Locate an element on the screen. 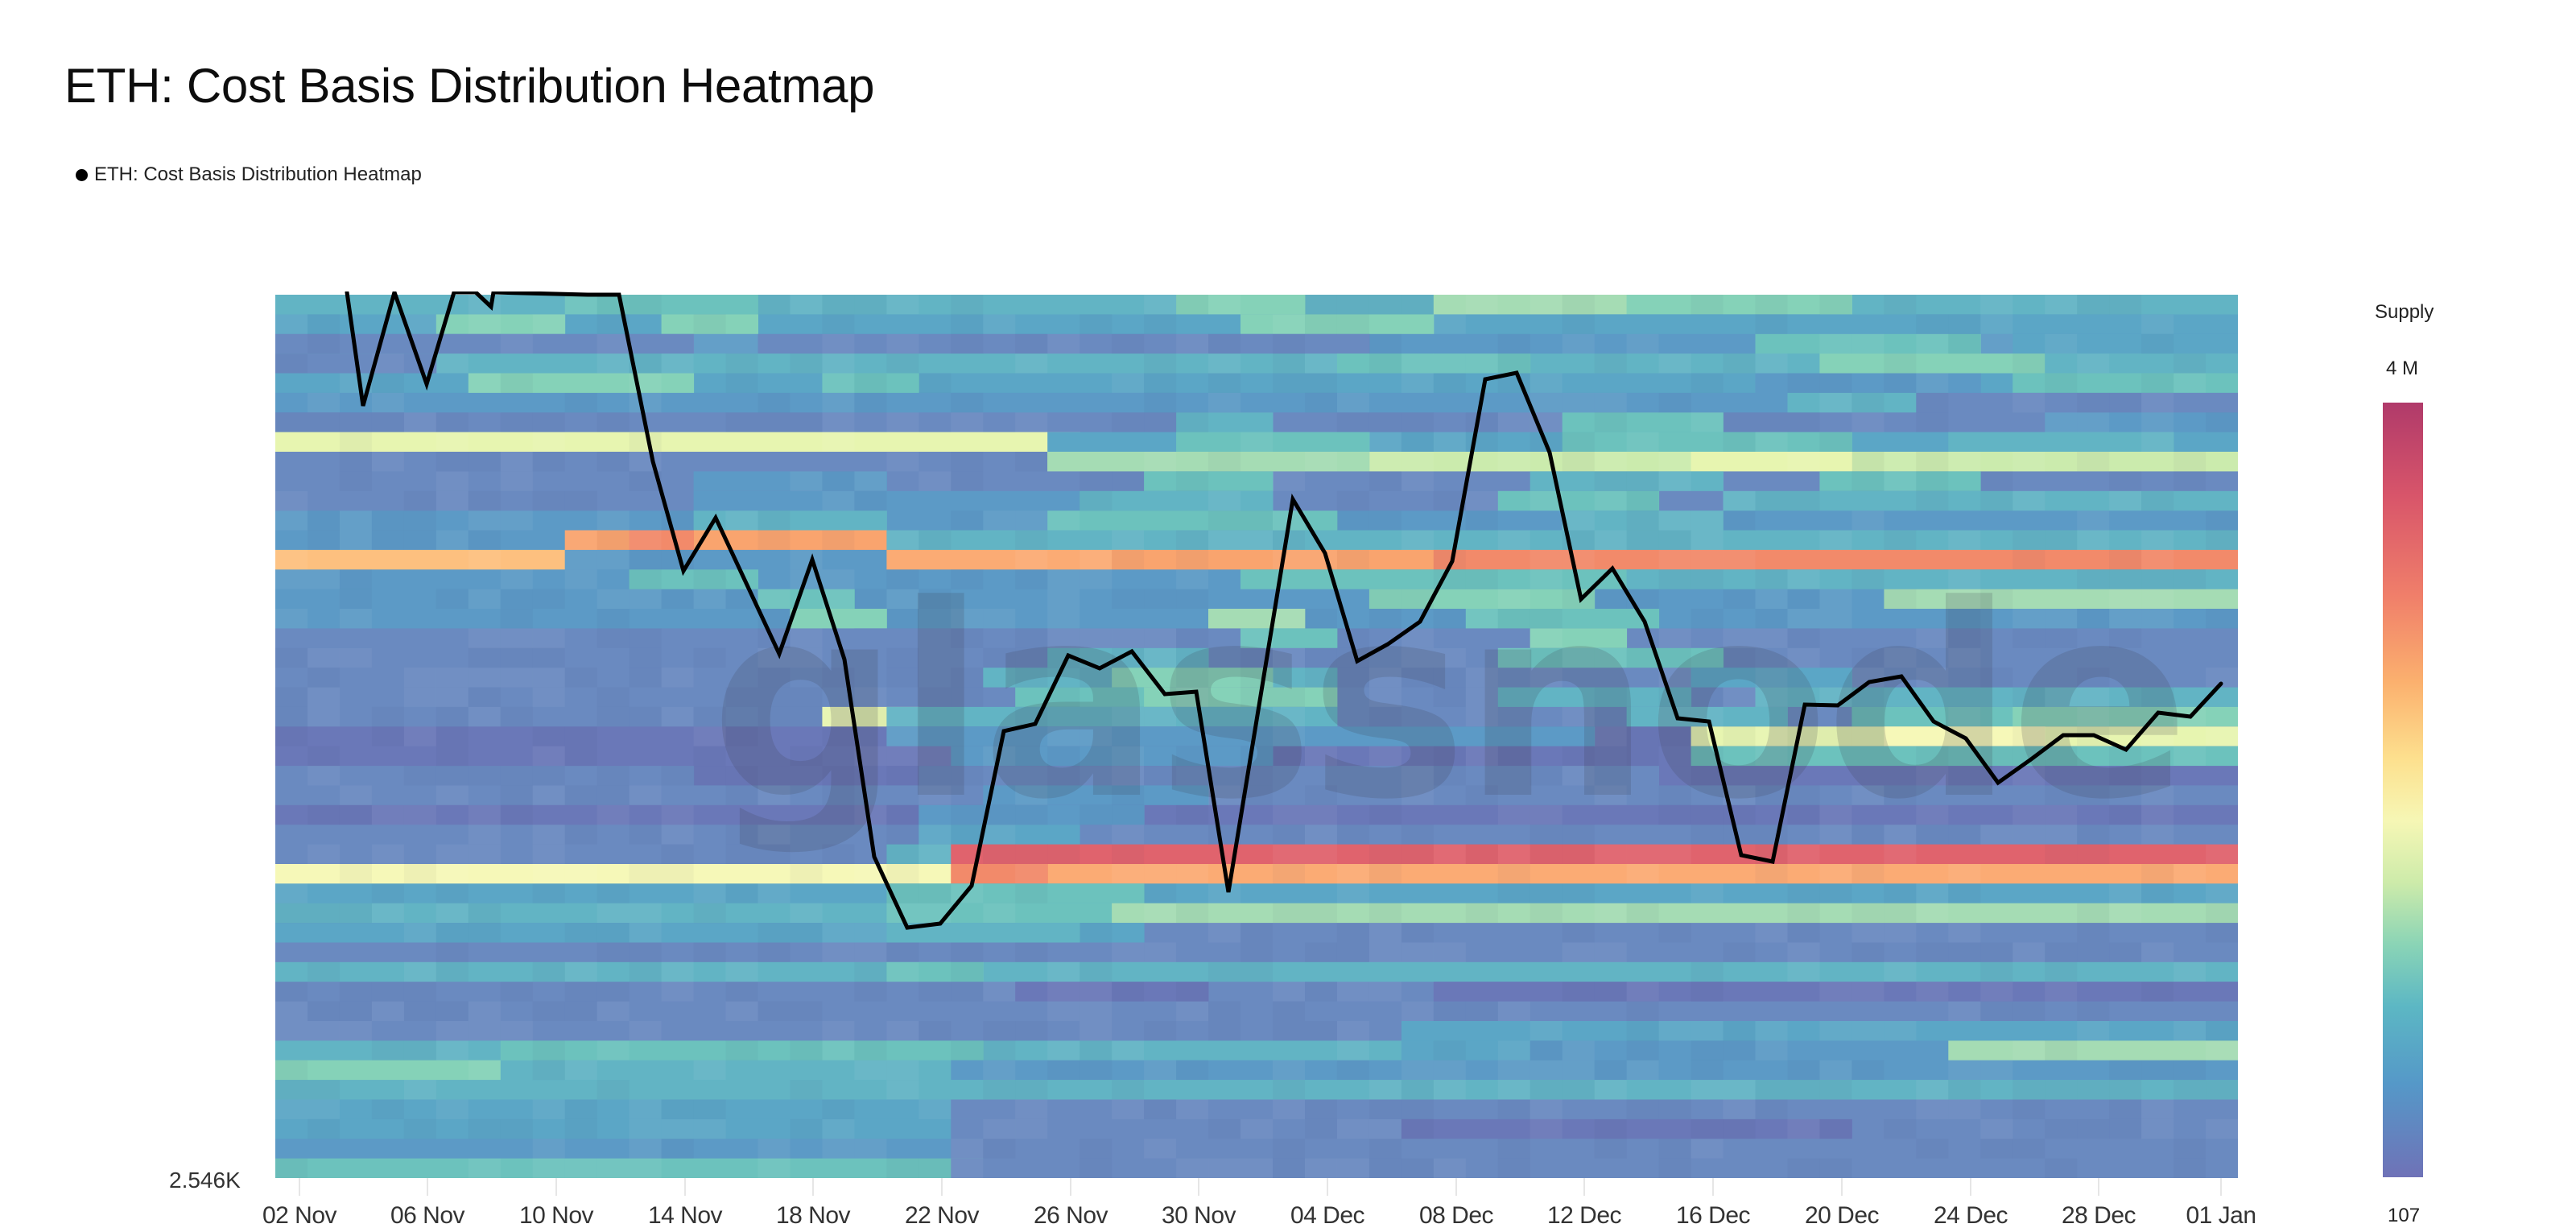 Image resolution: width=2576 pixels, height=1232 pixels. x-tick-label: 06 Nov is located at coordinates (427, 1215).